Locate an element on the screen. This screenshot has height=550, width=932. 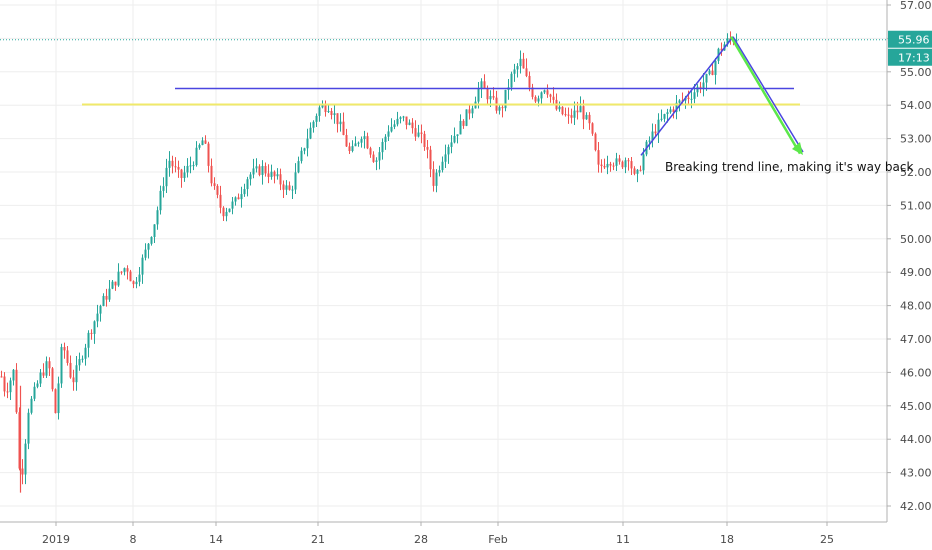
y-tick-label: 53.00 is located at coordinates (916, 139).